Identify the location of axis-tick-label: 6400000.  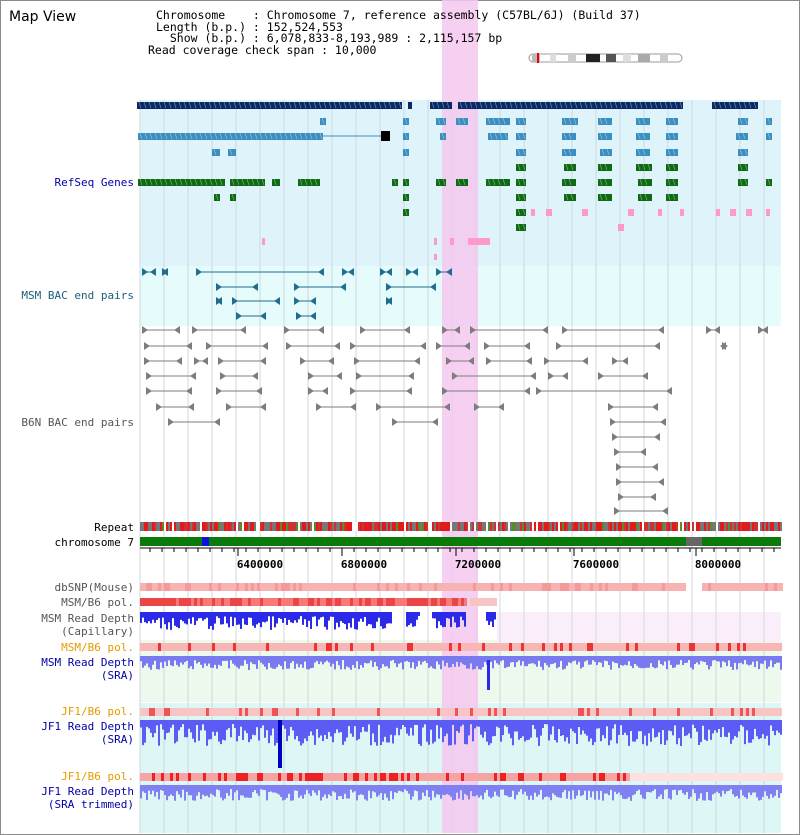
(260, 564).